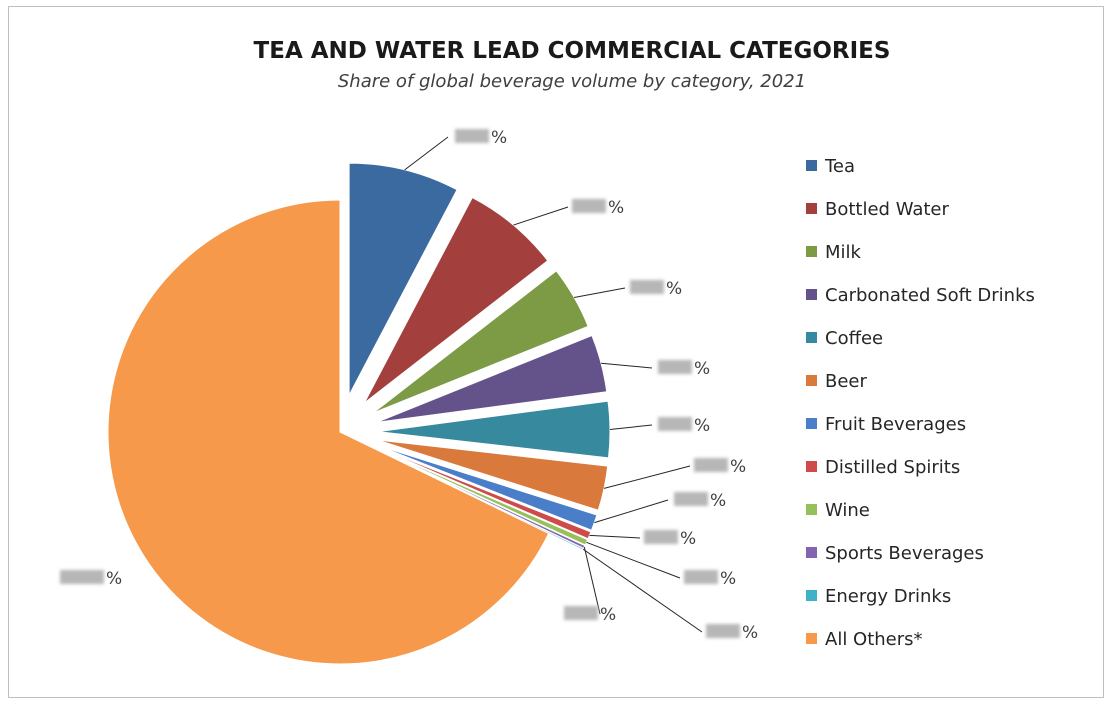 This screenshot has height=704, width=1112. I want to click on legend-label-bottled-water: Bottled Water, so click(887, 209).